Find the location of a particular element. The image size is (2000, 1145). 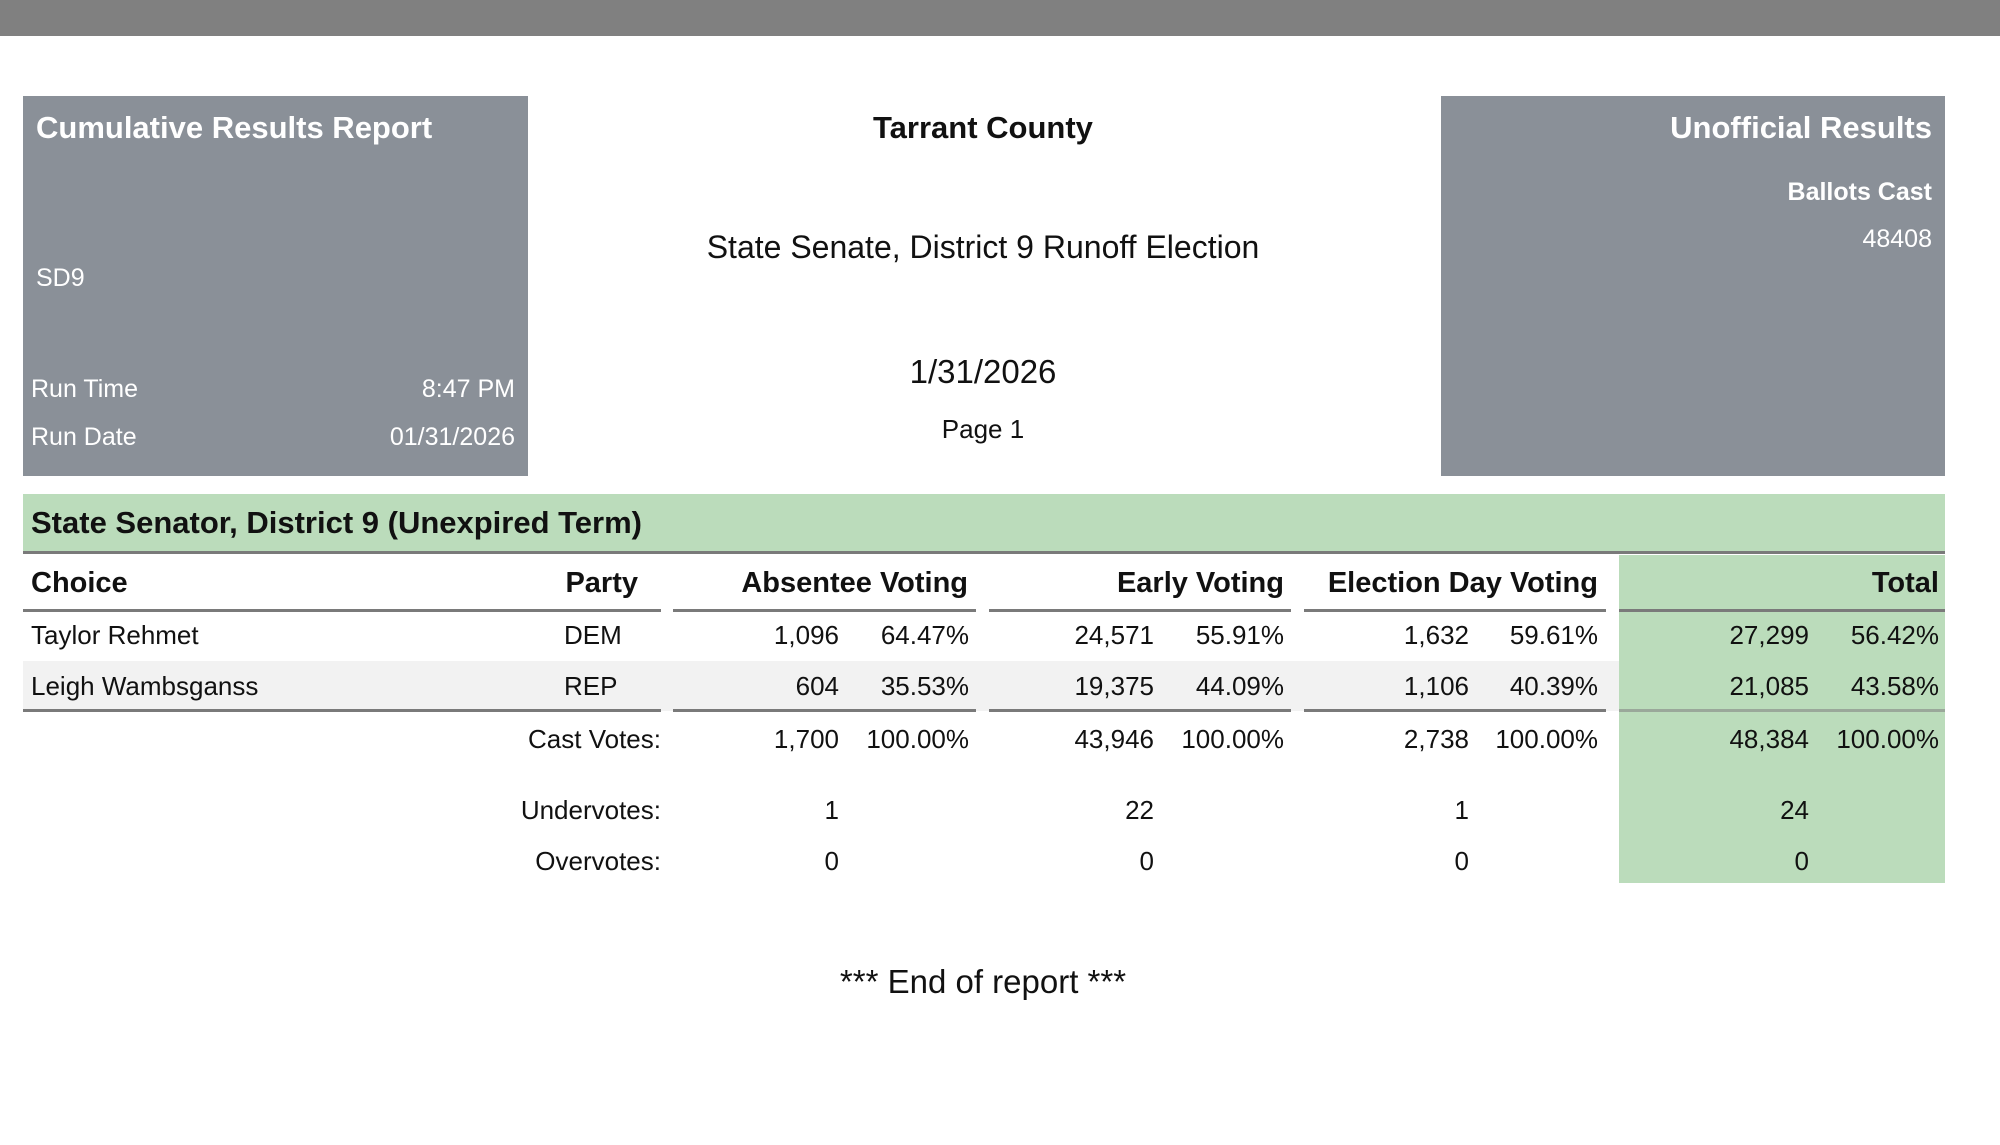

county: Tarrant County is located at coordinates (983, 127).